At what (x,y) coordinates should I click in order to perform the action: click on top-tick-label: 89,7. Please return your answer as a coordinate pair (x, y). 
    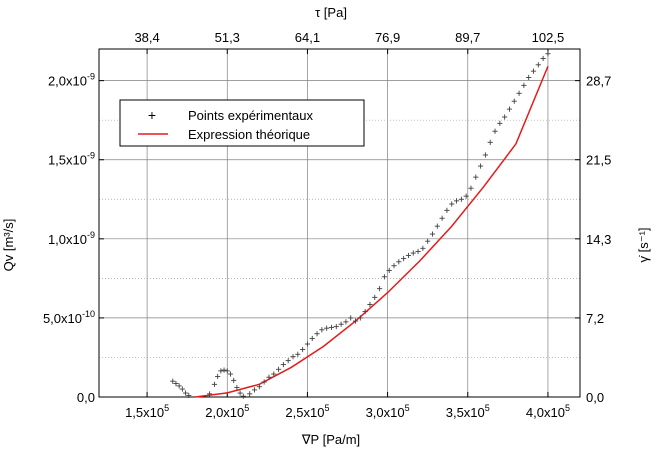
    Looking at the image, I should click on (467, 37).